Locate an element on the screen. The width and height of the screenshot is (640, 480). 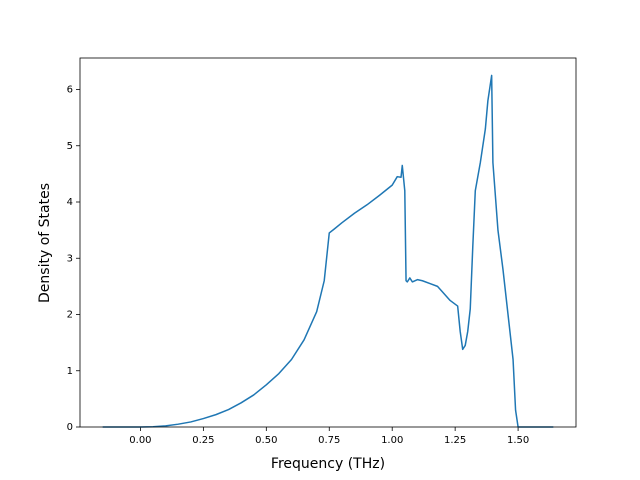
x-tick-label: 0.00 is located at coordinates (140, 440).